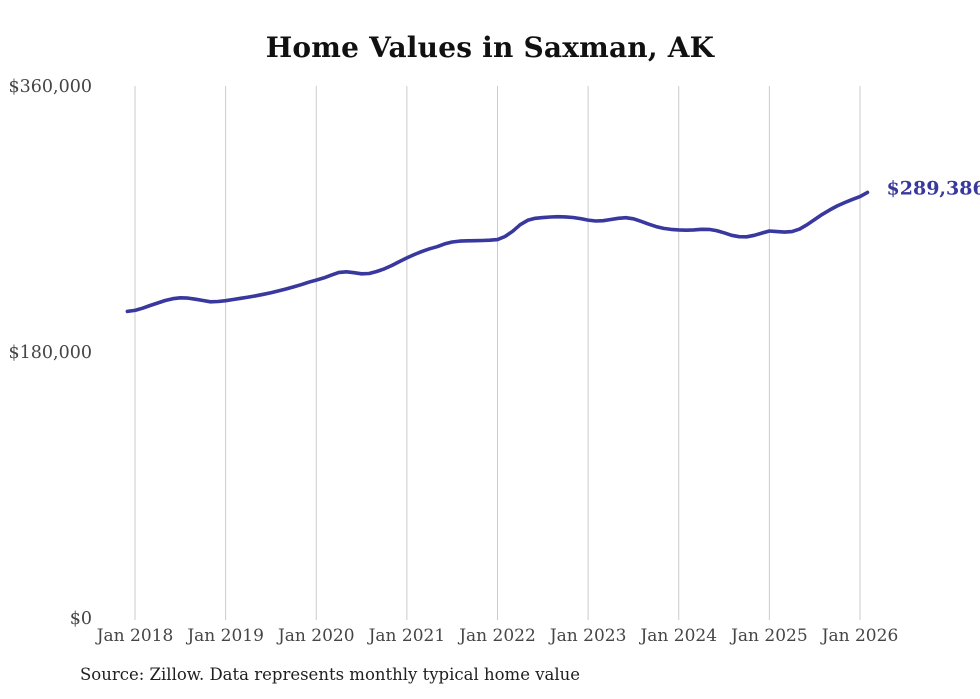  What do you see at coordinates (933, 188) in the screenshot?
I see `end-value-label: $289,386` at bounding box center [933, 188].